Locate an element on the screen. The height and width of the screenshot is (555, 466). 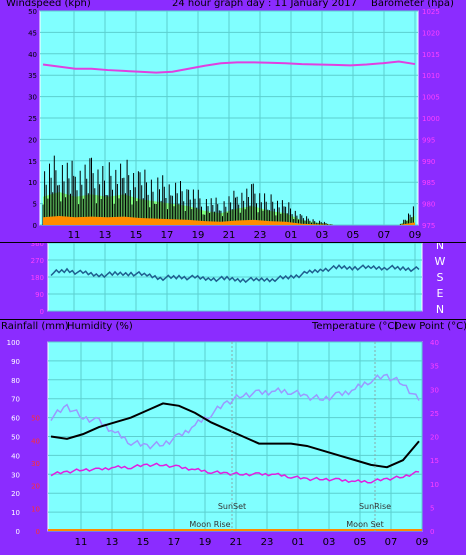
y-tick-label: 45 is located at coordinates (32, 33).